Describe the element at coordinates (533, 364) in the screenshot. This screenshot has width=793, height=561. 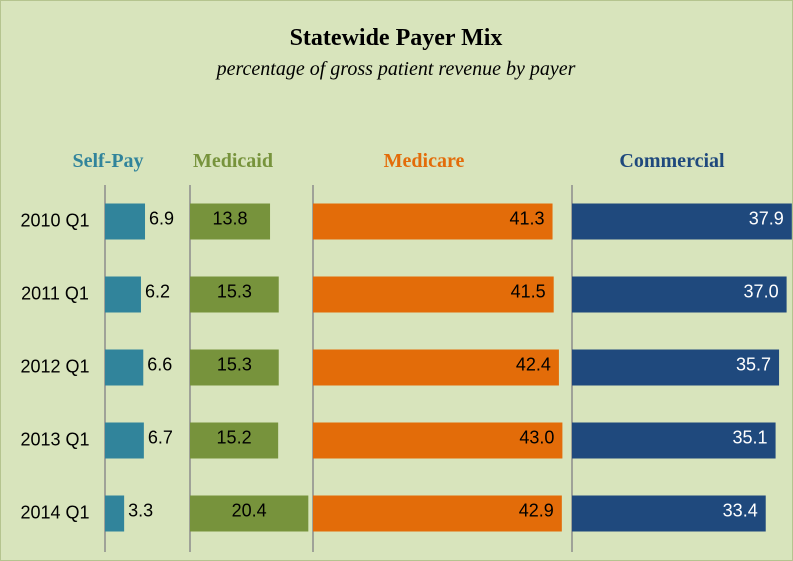
I see `data-label: 42.4` at that location.